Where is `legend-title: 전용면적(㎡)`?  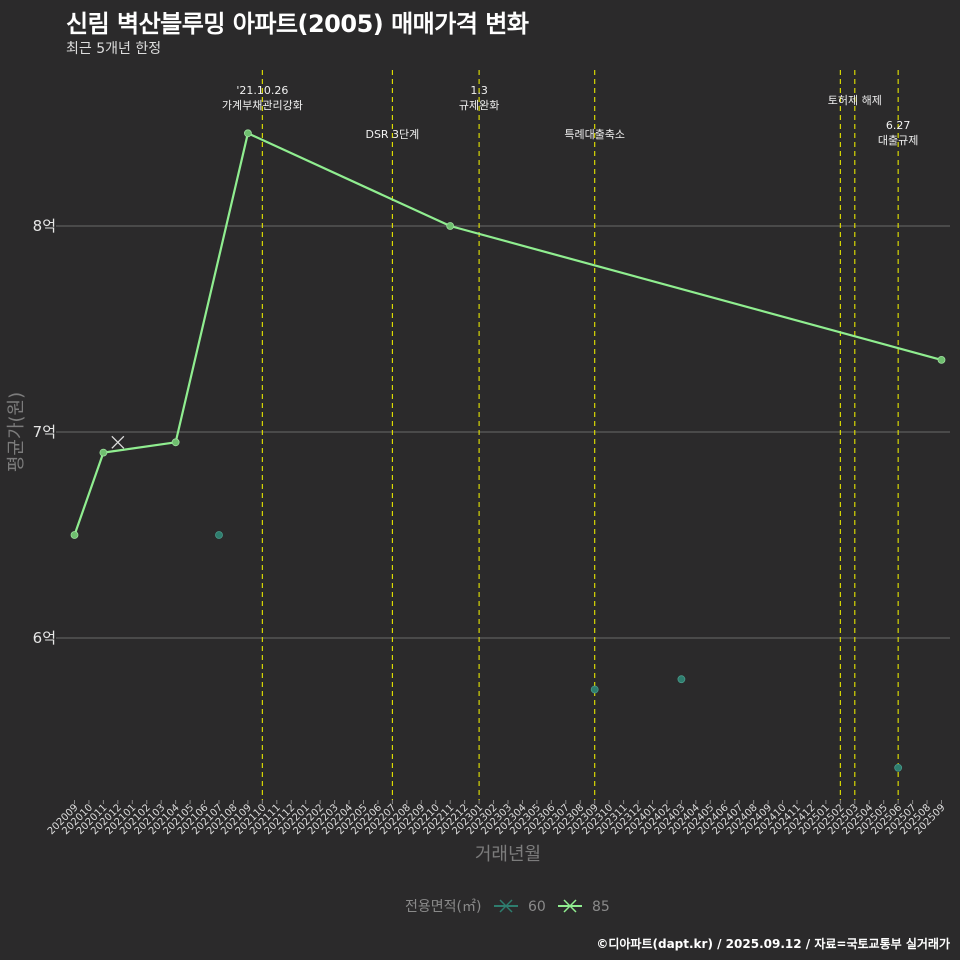
legend-title: 전용면적(㎡) is located at coordinates (443, 907).